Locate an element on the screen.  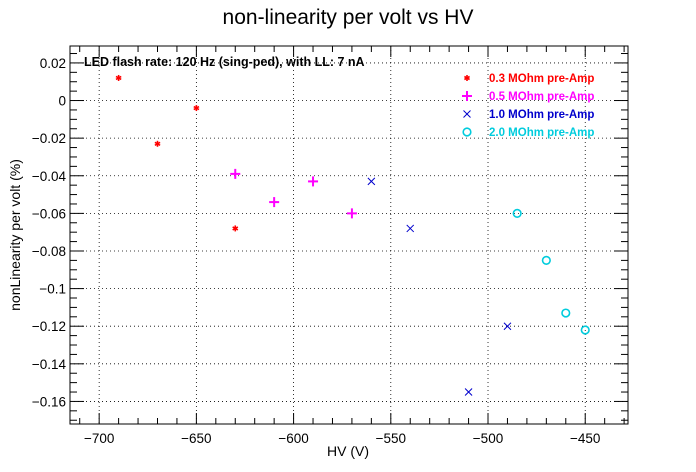
y-tick-label: −0.02 is located at coordinates (49, 138).